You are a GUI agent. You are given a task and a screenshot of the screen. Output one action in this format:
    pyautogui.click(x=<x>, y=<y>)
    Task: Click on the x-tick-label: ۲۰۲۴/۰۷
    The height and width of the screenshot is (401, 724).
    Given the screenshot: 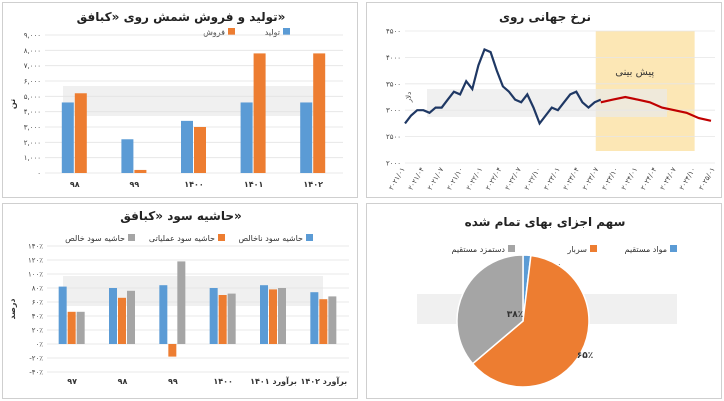 What is the action you would take?
    pyautogui.click(x=669, y=179)
    